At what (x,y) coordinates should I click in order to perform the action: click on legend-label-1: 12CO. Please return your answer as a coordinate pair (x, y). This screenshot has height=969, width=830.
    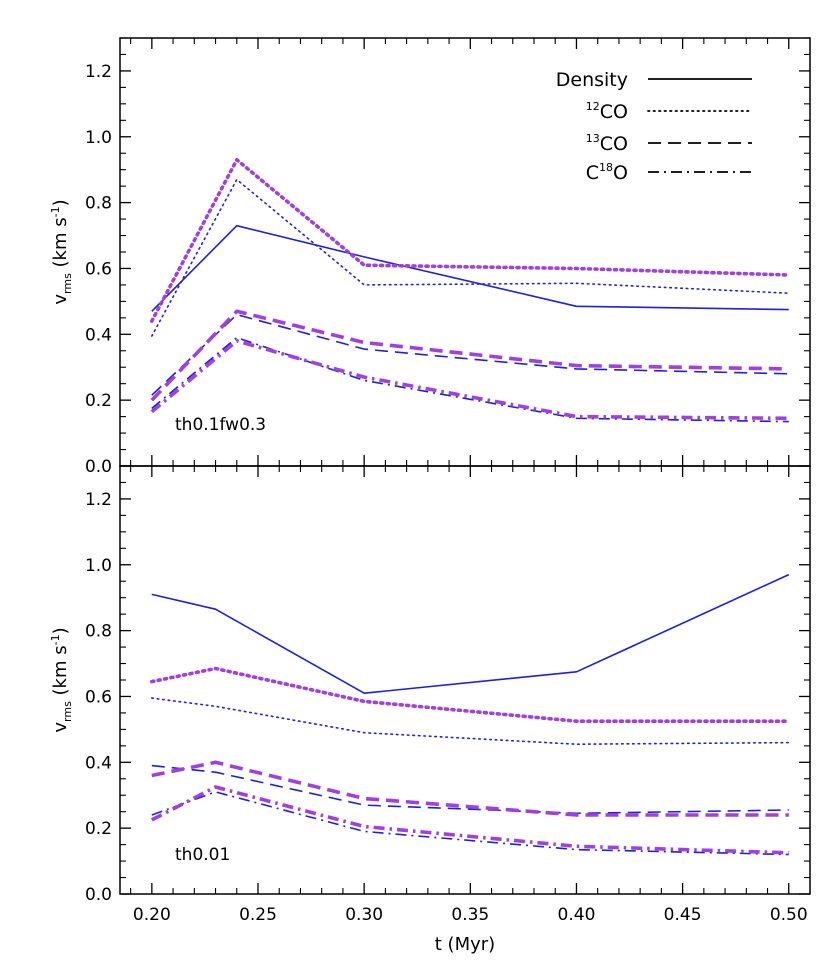
    Looking at the image, I should click on (607, 111).